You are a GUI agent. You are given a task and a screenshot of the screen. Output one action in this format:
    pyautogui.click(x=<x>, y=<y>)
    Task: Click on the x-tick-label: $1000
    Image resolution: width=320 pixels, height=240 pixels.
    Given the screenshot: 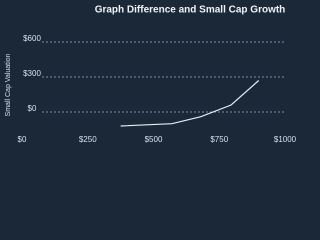 What is the action you would take?
    pyautogui.click(x=285, y=139)
    